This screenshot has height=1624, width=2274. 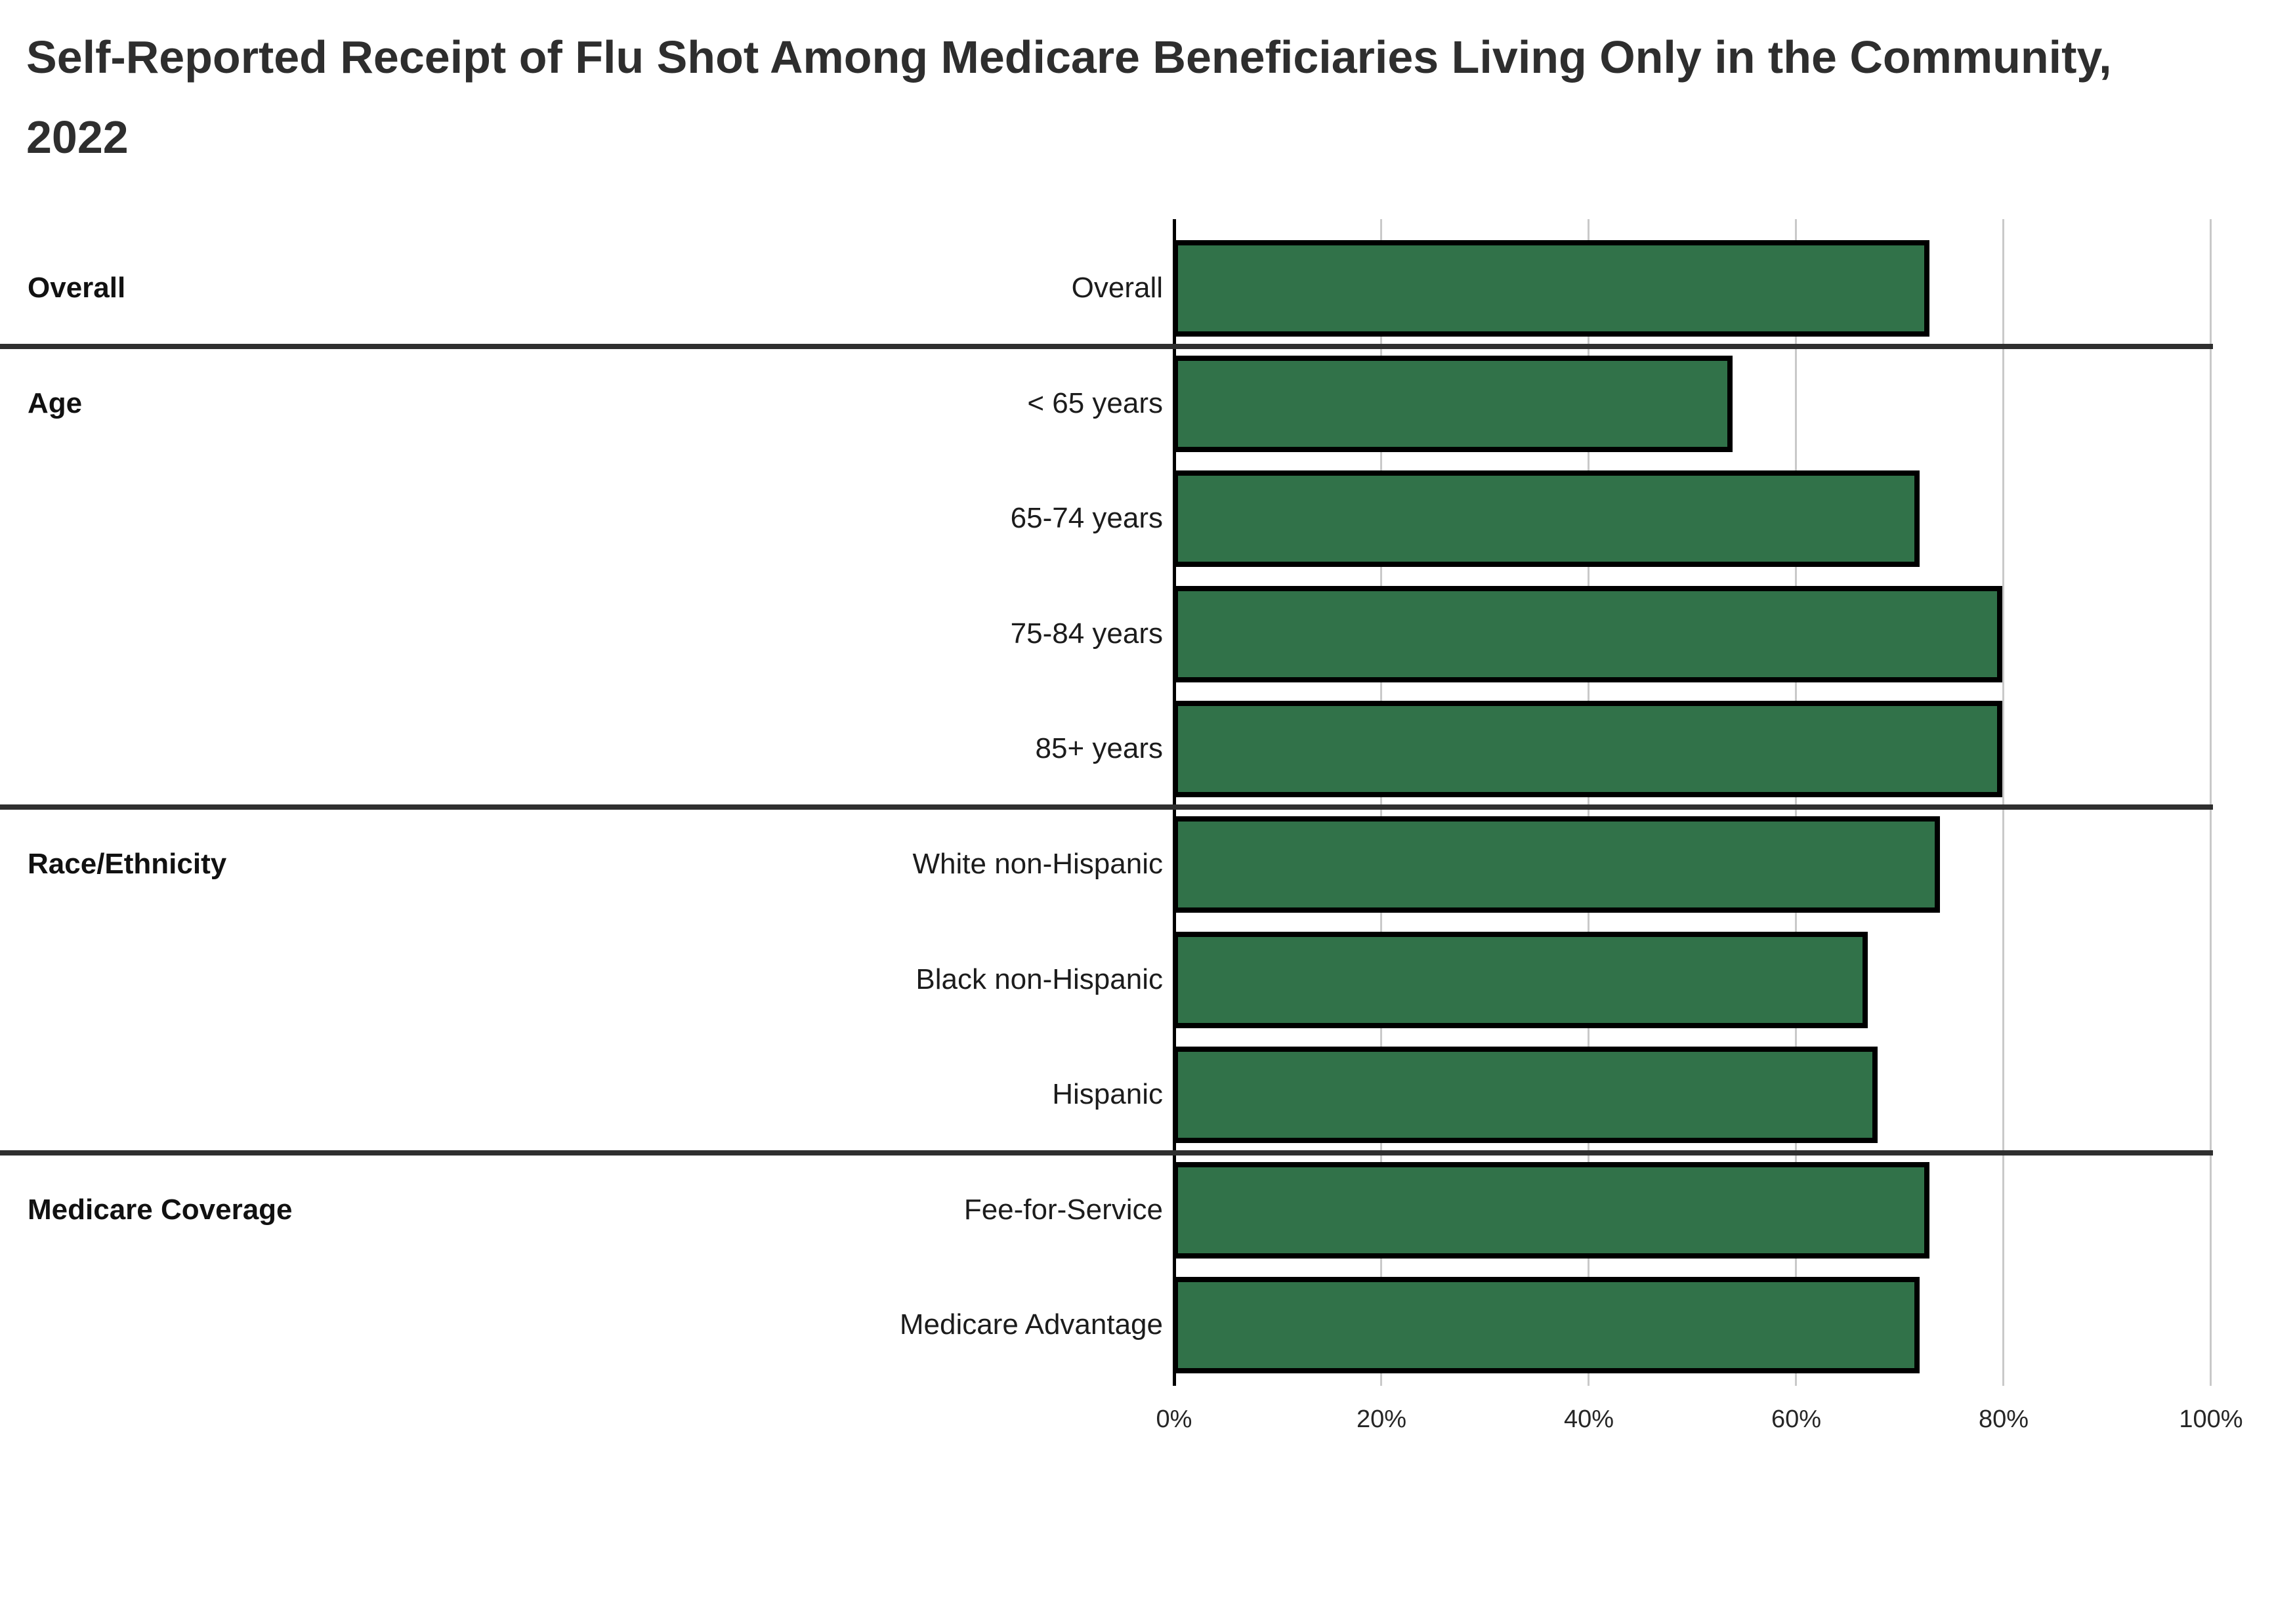 What do you see at coordinates (1117, 288) in the screenshot?
I see `category-label: Overall` at bounding box center [1117, 288].